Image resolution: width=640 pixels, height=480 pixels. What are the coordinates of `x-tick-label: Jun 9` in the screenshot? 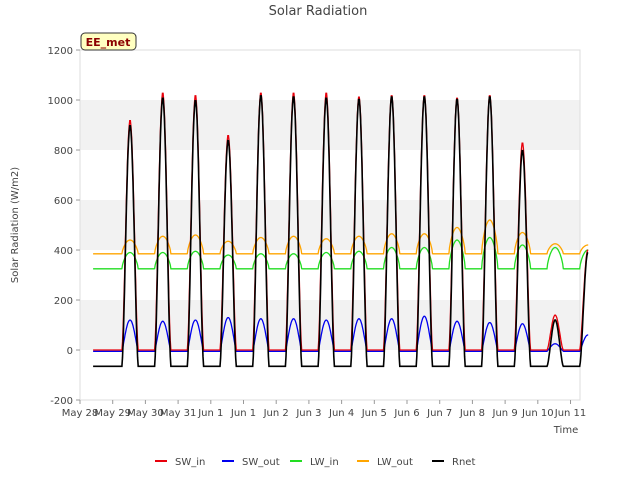 It's located at (505, 413).